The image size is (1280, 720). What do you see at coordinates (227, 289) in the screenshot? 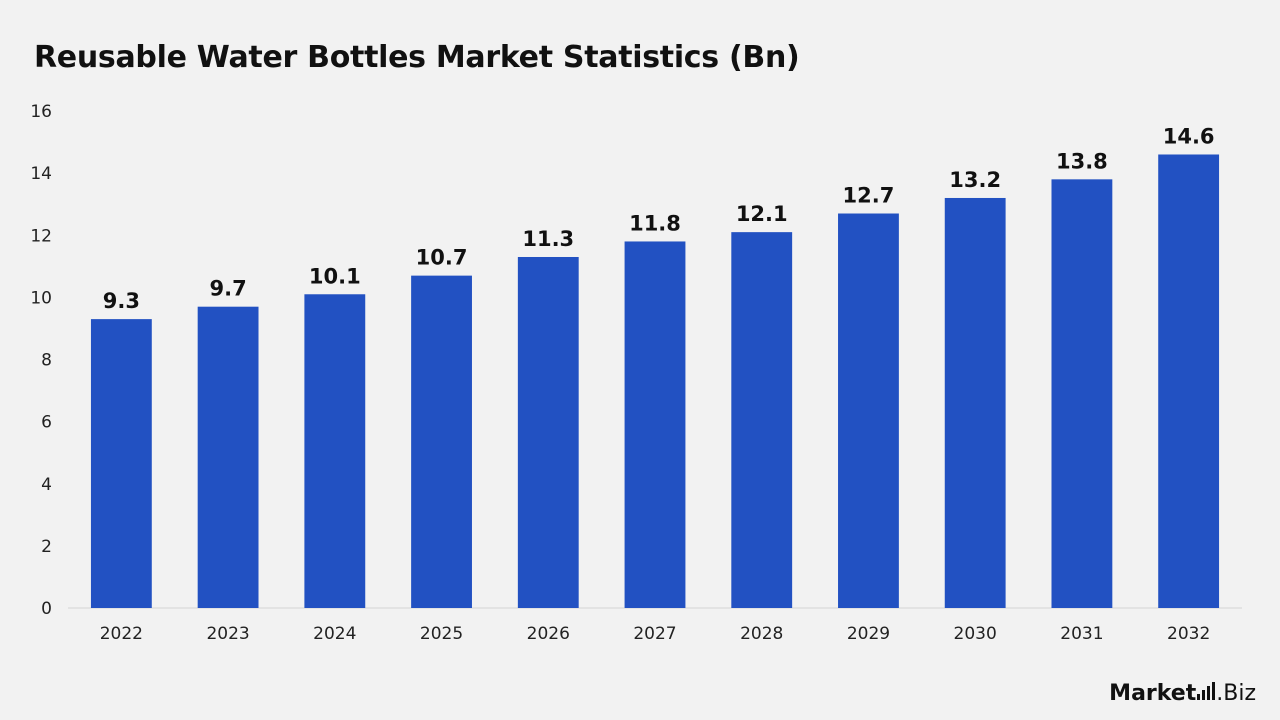
I see `data-label: 9.7` at bounding box center [227, 289].